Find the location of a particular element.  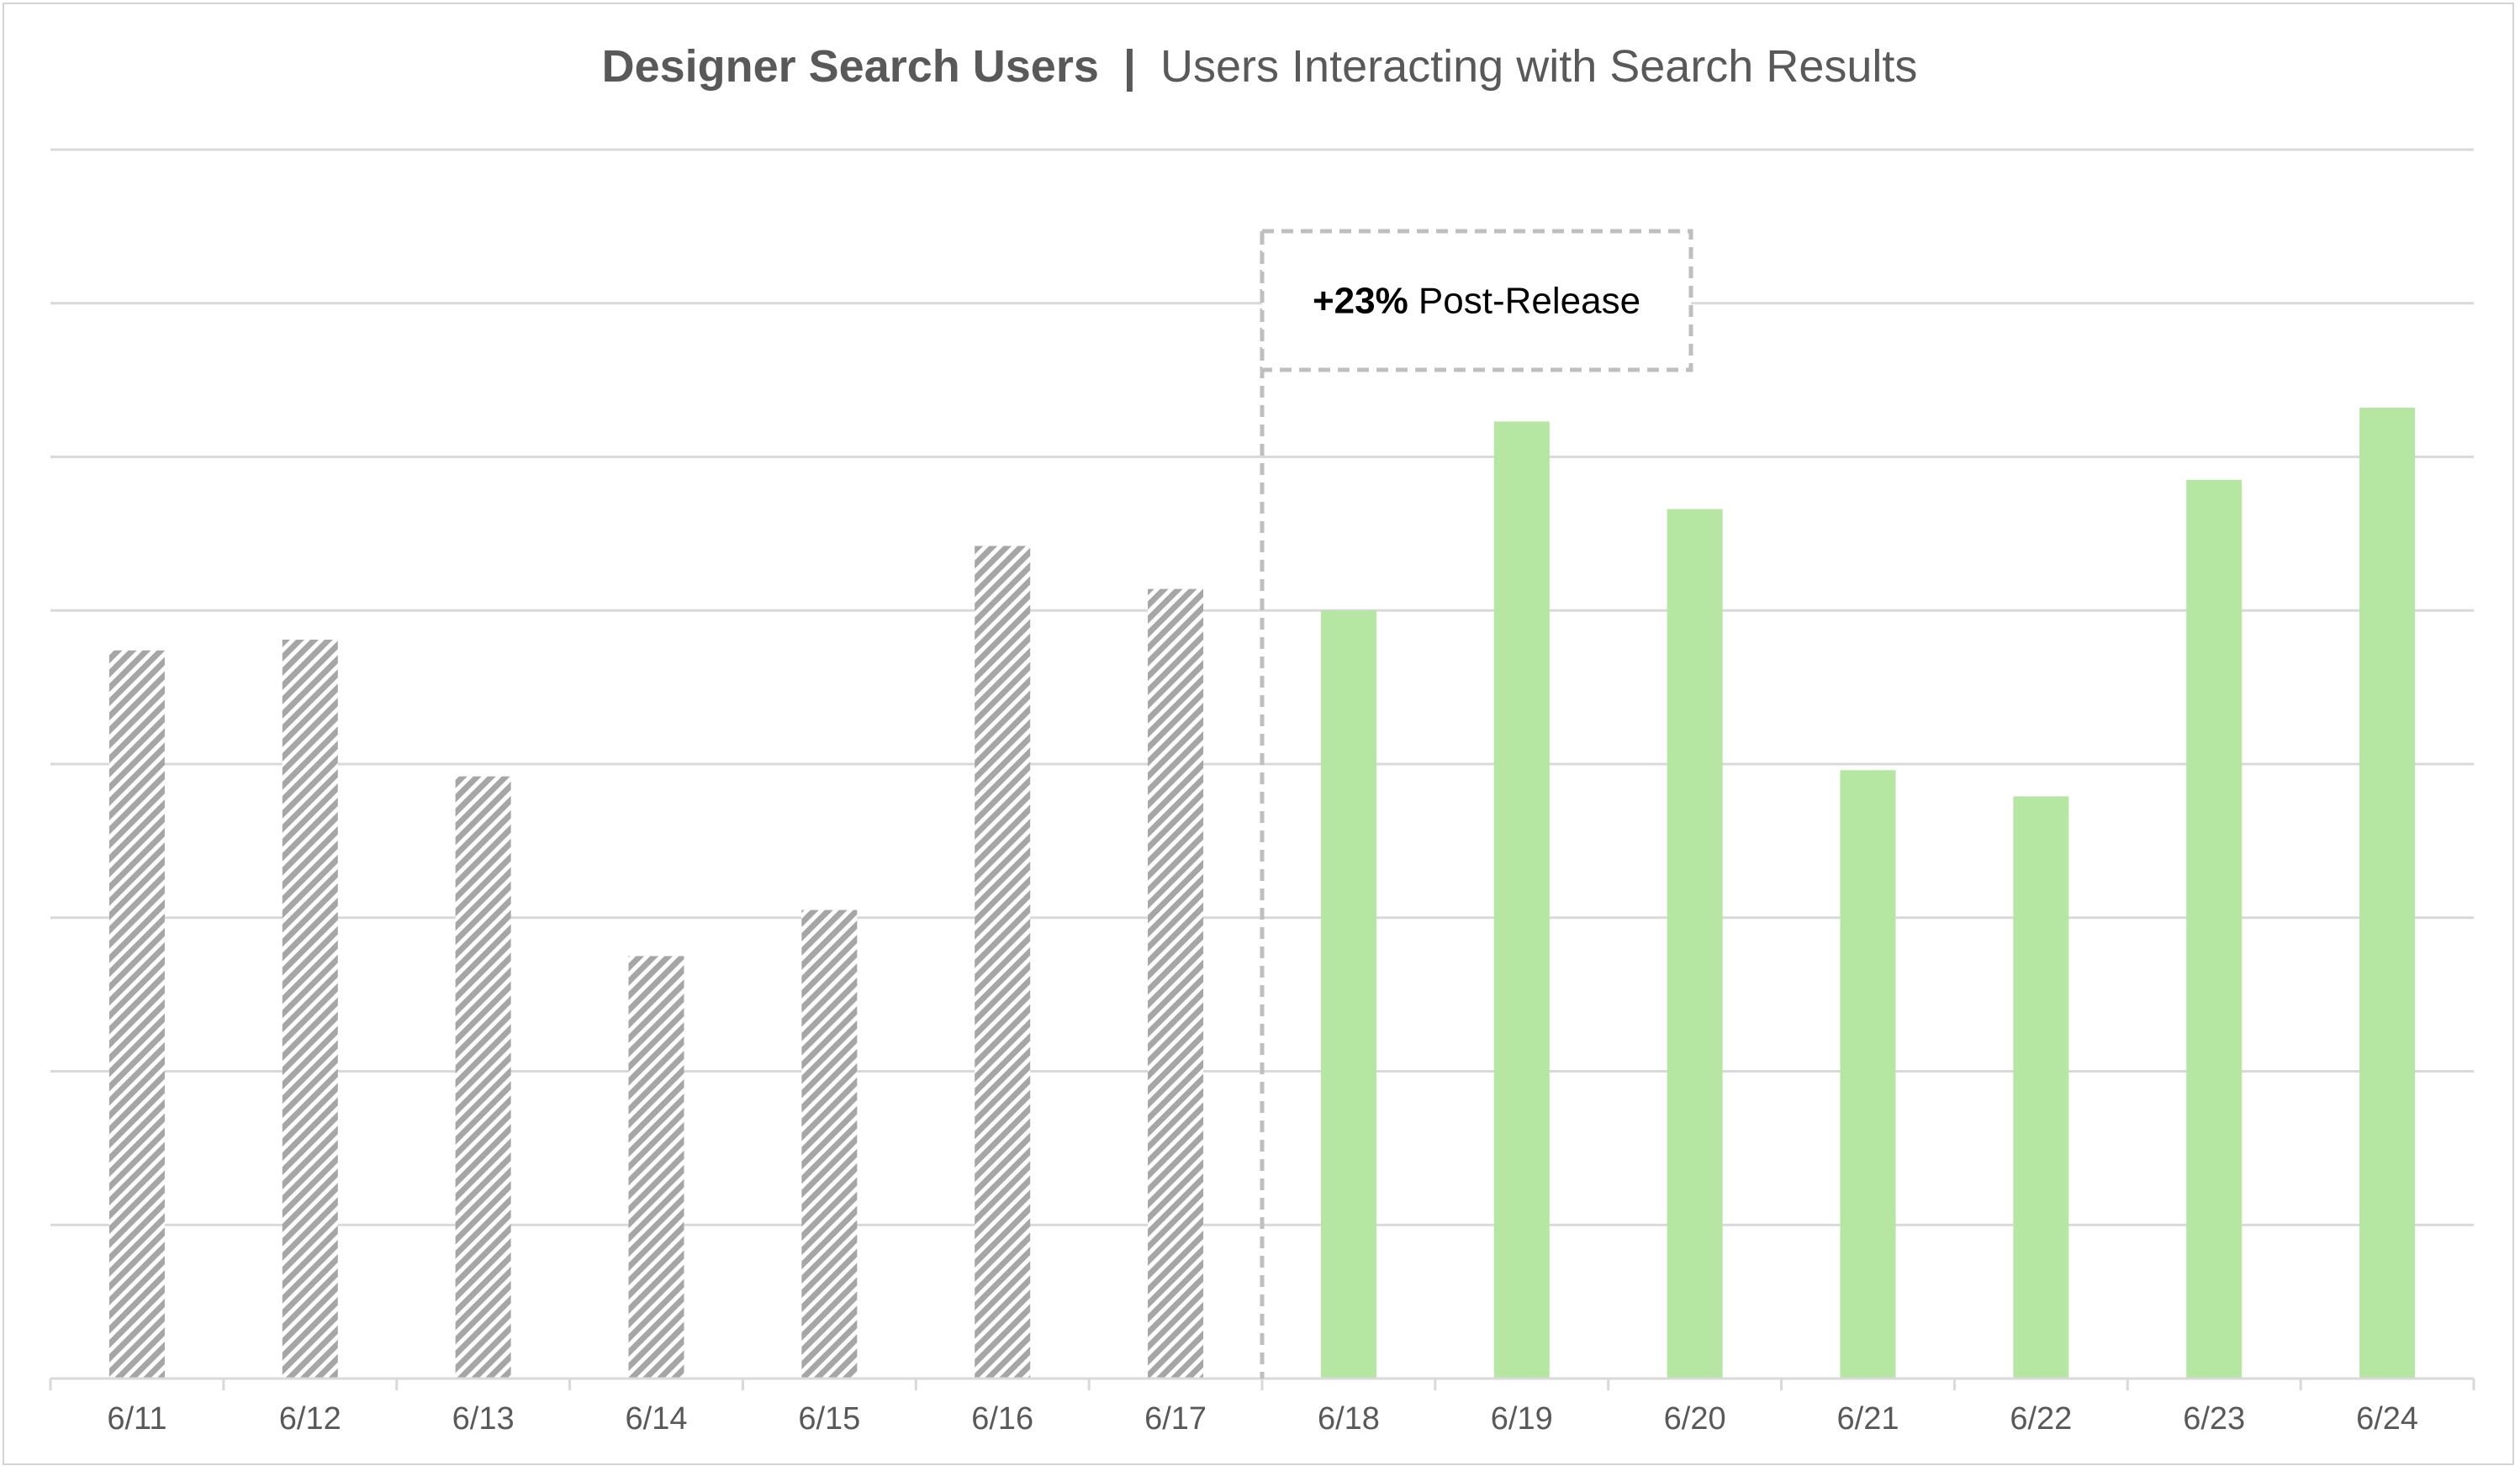

annotation-bold: +23% is located at coordinates (1360, 301).